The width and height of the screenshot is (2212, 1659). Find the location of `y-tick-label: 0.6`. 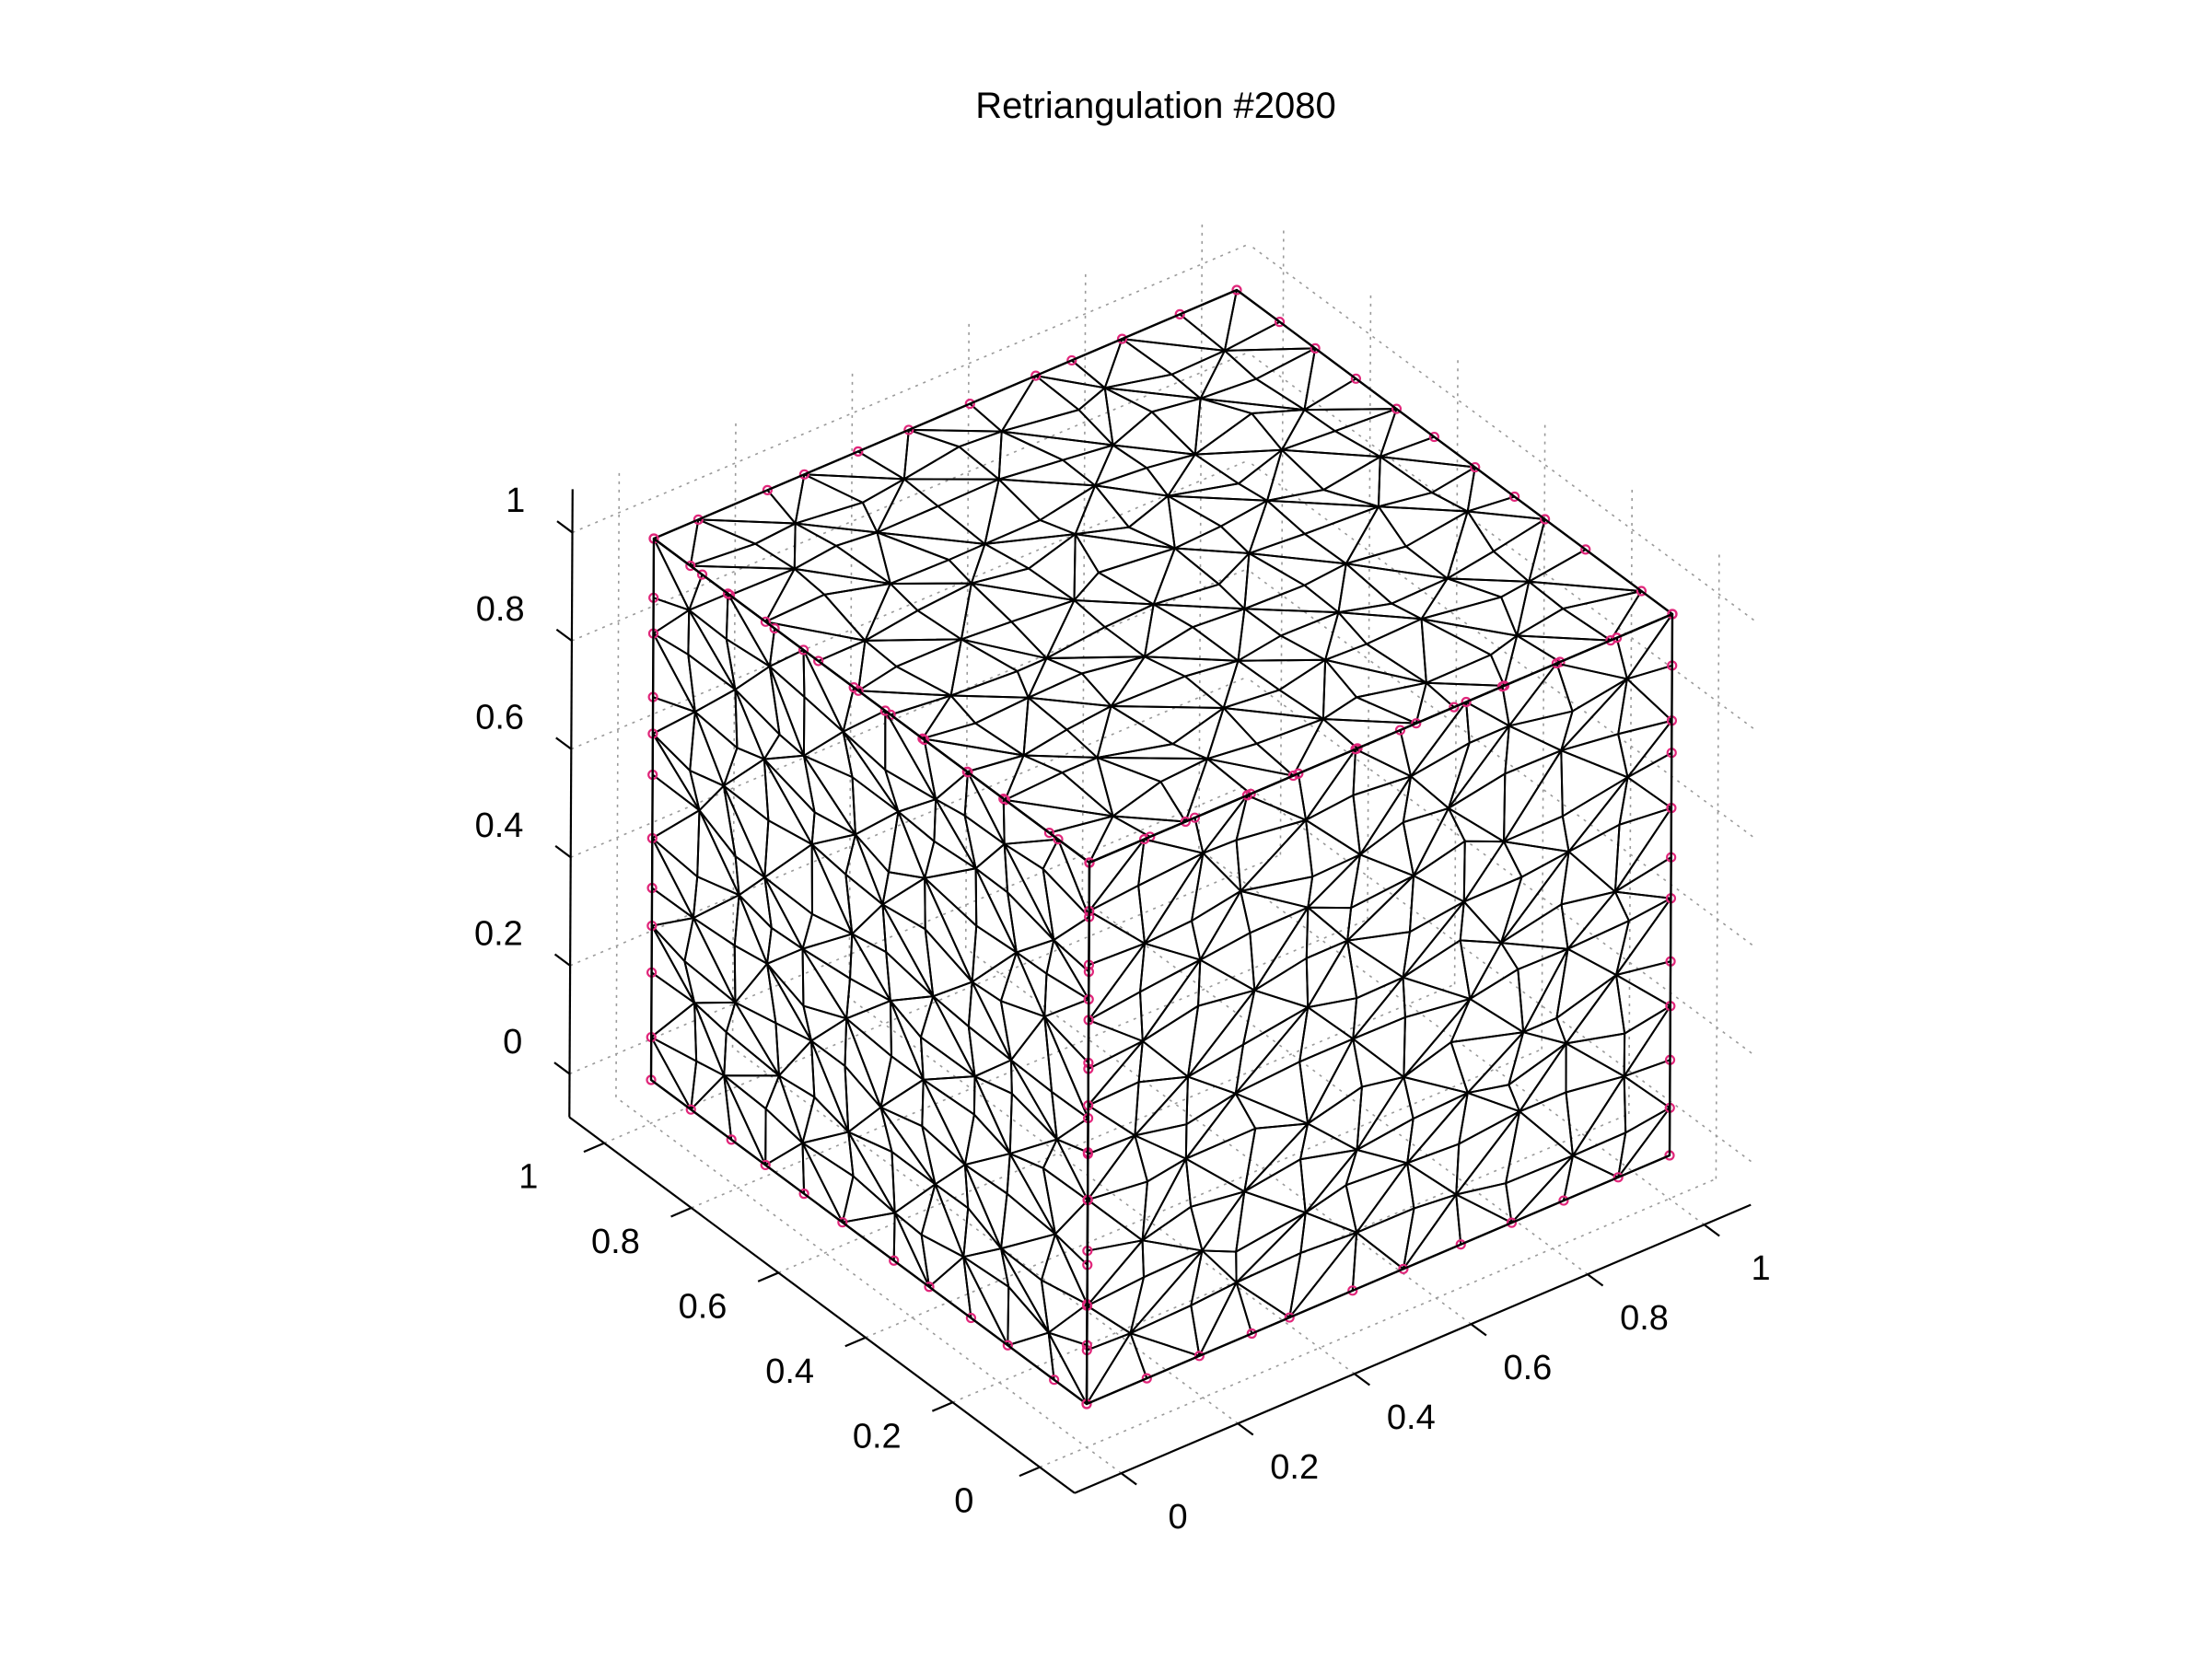

y-tick-label: 0.6 is located at coordinates (703, 1307).